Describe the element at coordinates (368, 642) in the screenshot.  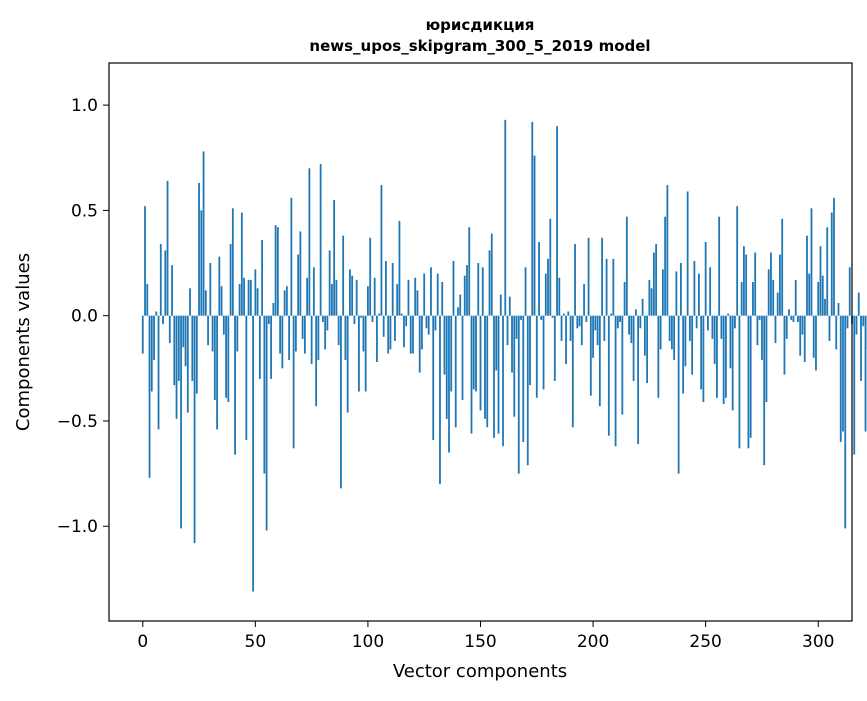
I see `x-tick-label: 100` at that location.